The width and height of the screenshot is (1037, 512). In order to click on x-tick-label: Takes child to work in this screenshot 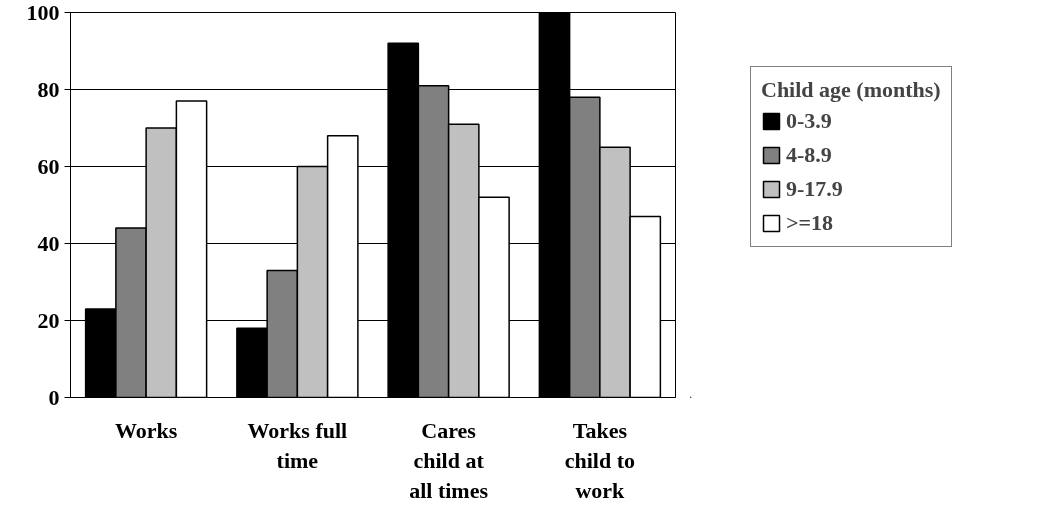, I will do `click(600, 460)`.